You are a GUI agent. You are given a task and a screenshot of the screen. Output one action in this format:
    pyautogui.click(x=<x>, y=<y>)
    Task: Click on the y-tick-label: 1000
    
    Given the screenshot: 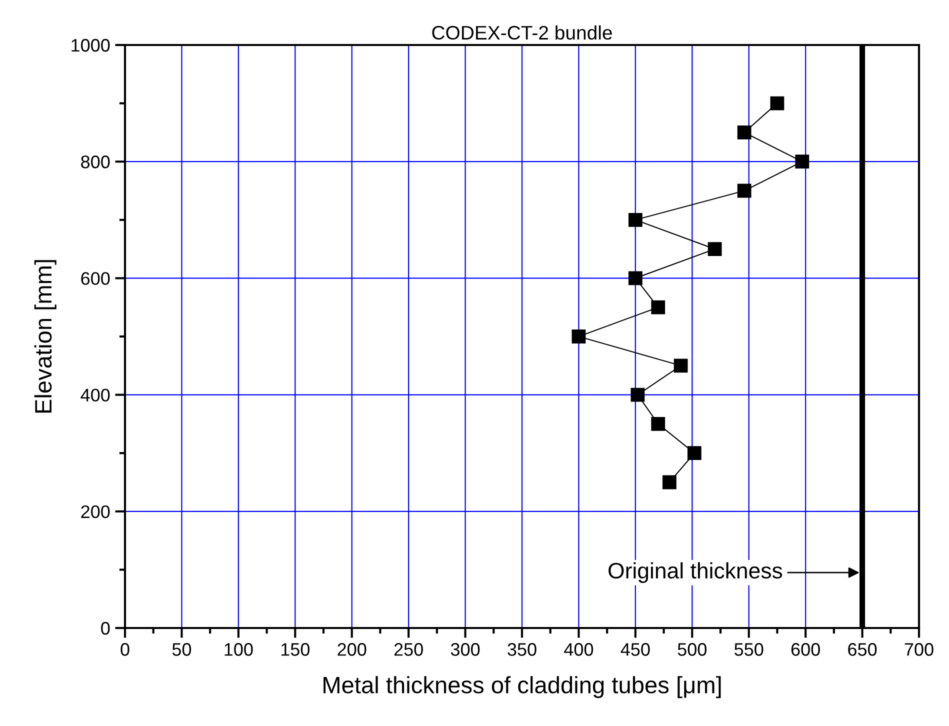 What is the action you would take?
    pyautogui.click(x=91, y=45)
    